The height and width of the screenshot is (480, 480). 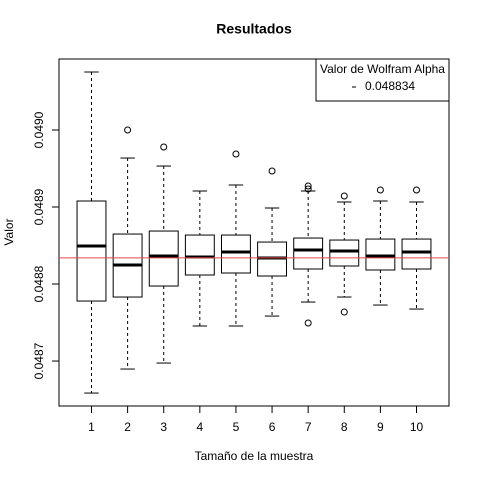 I want to click on x-tick-label: 10, so click(x=417, y=427).